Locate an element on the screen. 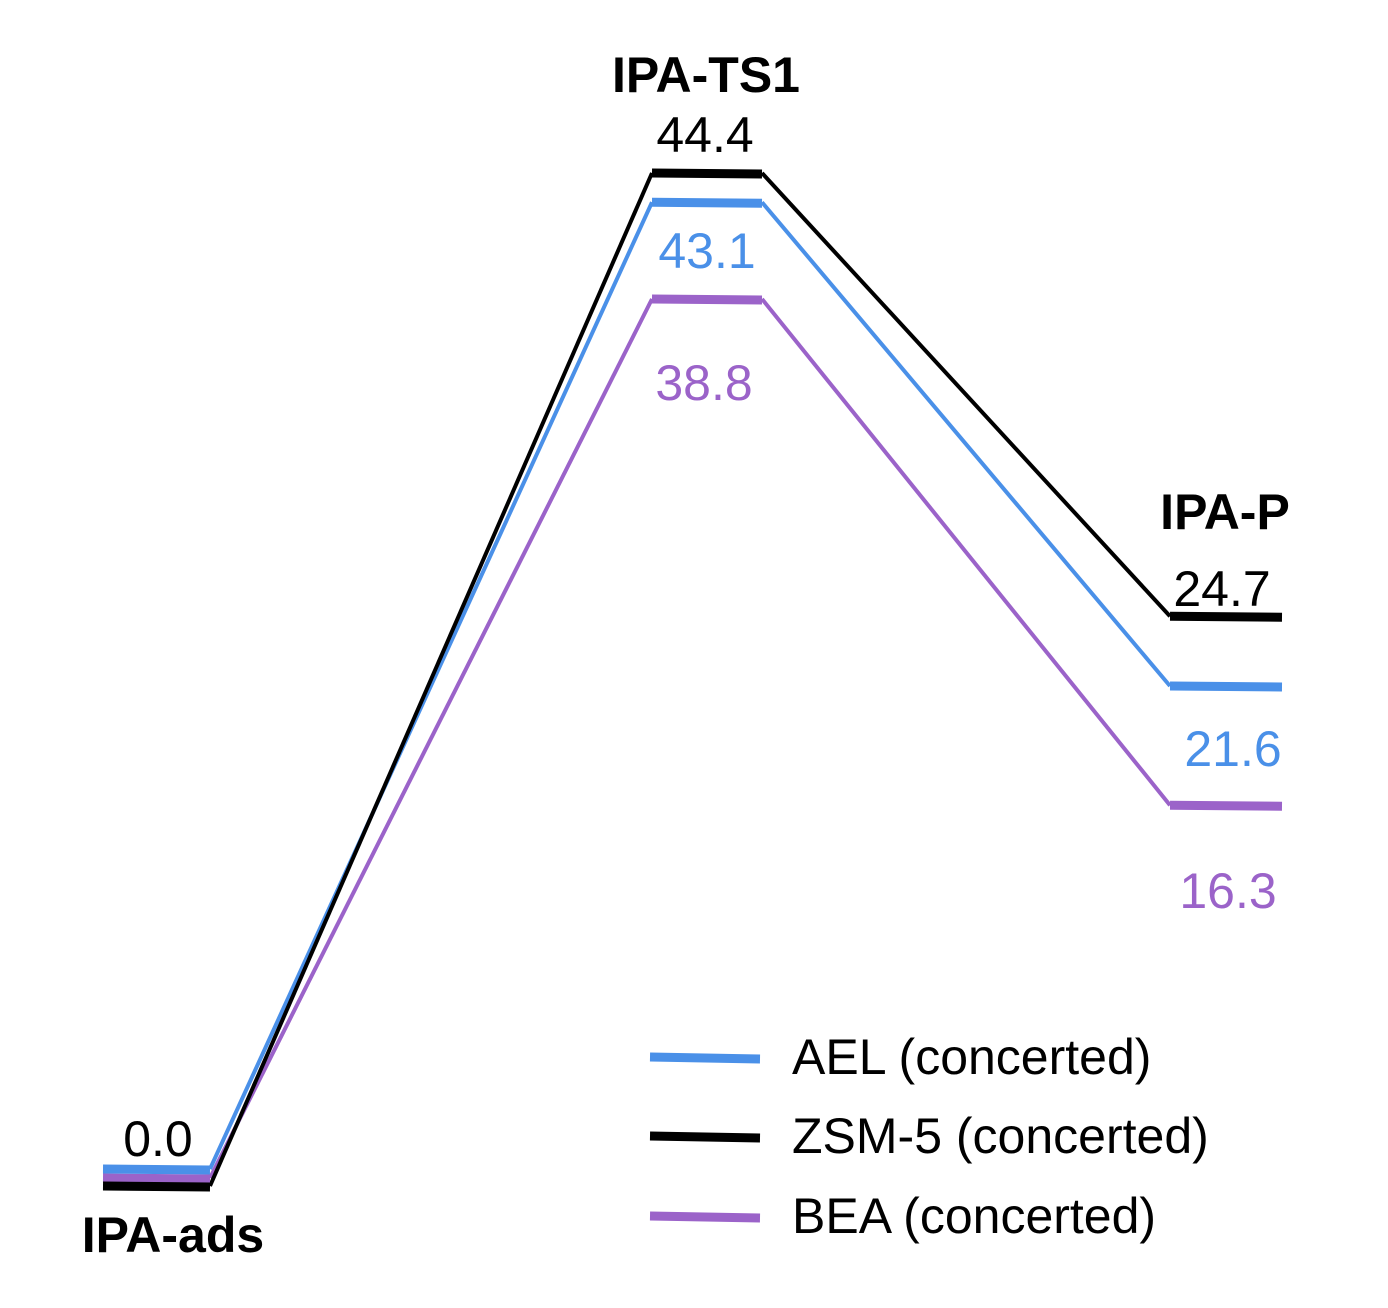 Image resolution: width=1388 pixels, height=1308 pixels. value-label-ts1-bea: 38.8 is located at coordinates (703, 383).